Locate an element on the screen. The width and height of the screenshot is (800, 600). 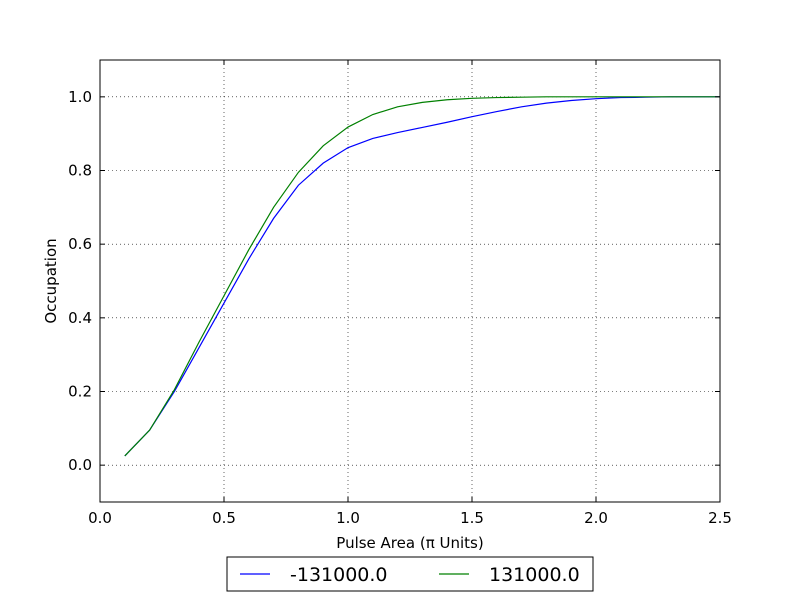
legend-label-series-2: 131000.0 is located at coordinates (534, 575).